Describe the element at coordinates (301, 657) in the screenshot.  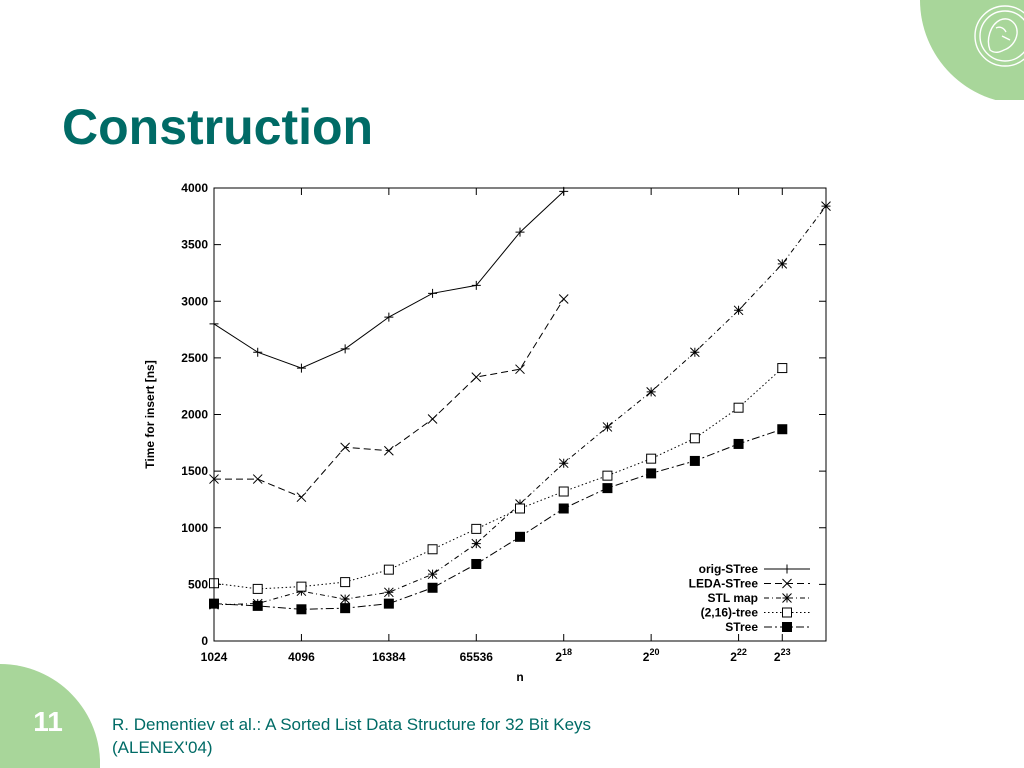
I see `x-tick-label: 4096` at that location.